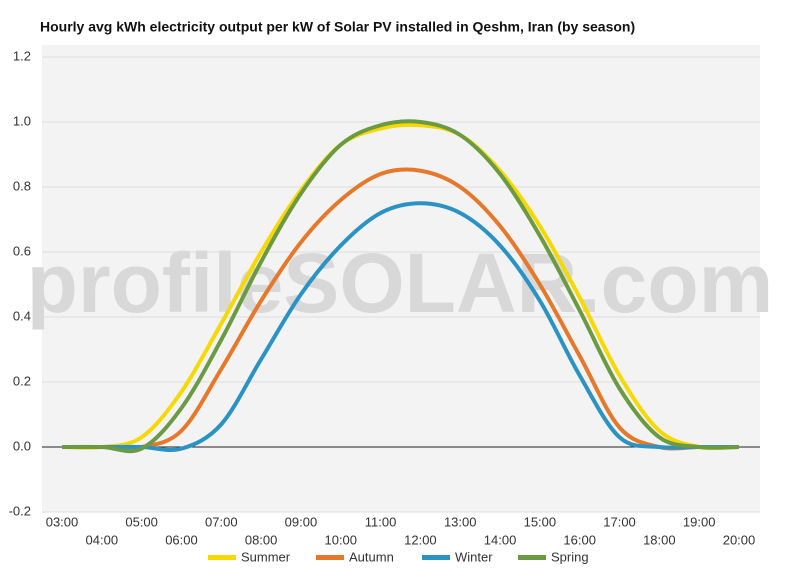  What do you see at coordinates (20, 510) in the screenshot?
I see `y-tick-label: -0.2` at bounding box center [20, 510].